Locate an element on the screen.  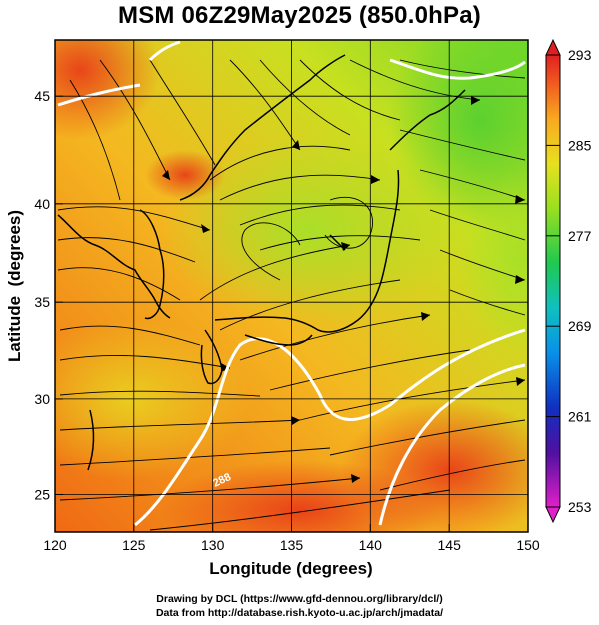
y-tick-labels: 25 30 35 40 45 is located at coordinates (42, 295).